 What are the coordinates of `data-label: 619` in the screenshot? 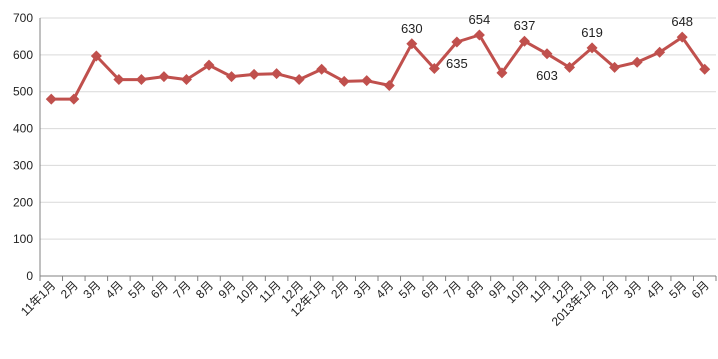 It's located at (592, 32).